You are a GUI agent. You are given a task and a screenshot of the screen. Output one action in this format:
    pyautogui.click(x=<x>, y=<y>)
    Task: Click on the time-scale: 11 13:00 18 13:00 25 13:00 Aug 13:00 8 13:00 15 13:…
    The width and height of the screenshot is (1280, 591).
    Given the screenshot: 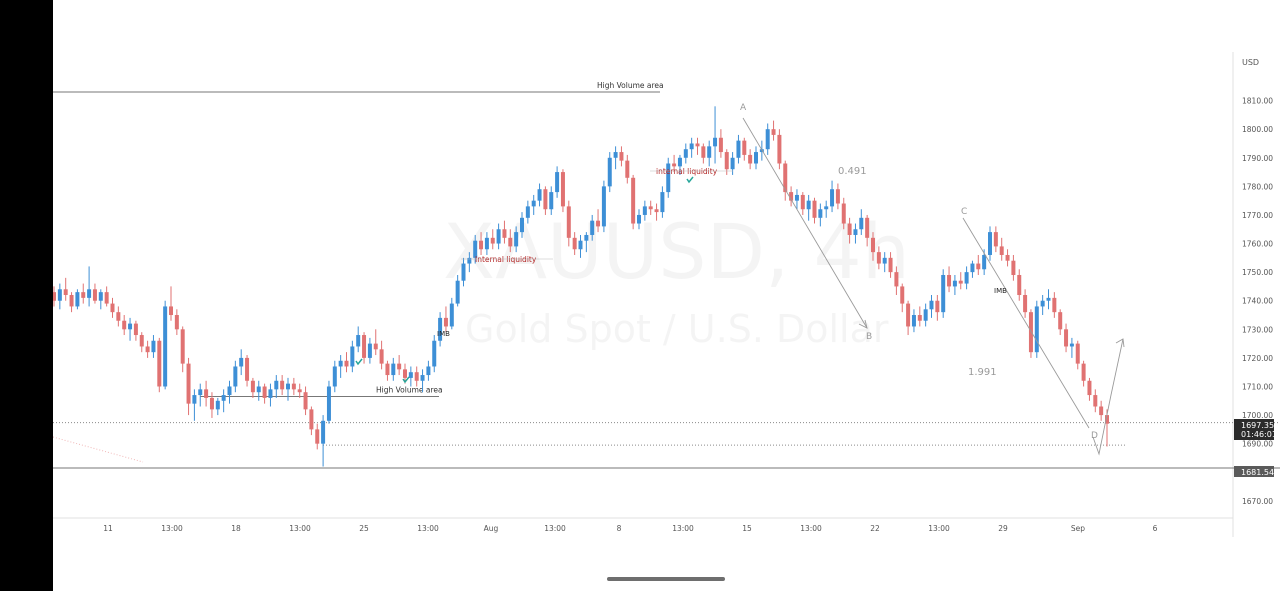 What is the action you would take?
    pyautogui.click(x=630, y=528)
    